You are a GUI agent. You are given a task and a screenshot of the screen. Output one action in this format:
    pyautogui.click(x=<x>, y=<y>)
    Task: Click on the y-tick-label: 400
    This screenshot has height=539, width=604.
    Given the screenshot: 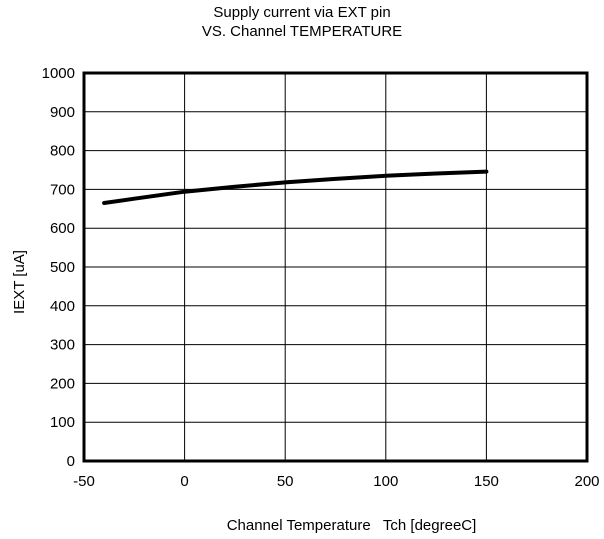 What is the action you would take?
    pyautogui.click(x=62, y=306)
    